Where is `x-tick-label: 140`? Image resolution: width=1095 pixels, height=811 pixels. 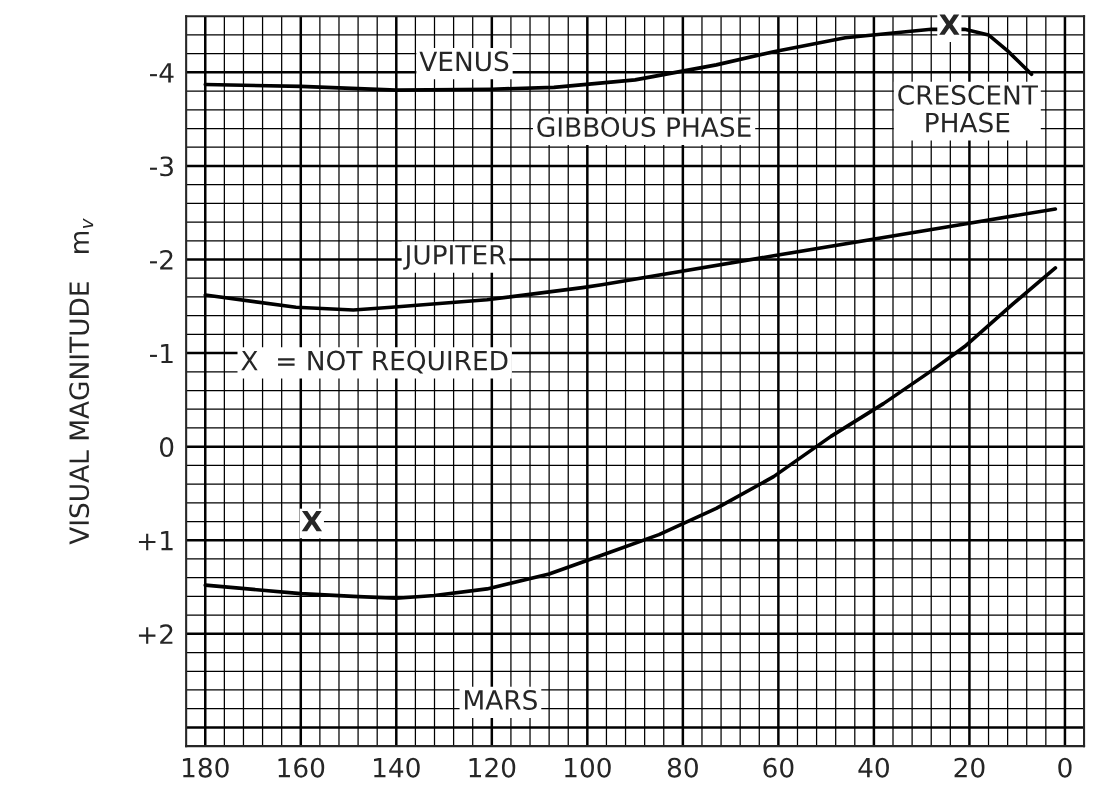
x-tick-label: 140 is located at coordinates (397, 767).